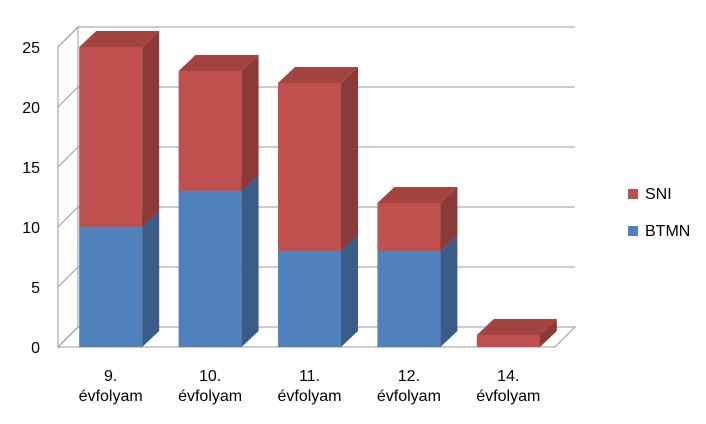 This screenshot has height=424, width=706. What do you see at coordinates (658, 194) in the screenshot?
I see `legend-label: SNI` at bounding box center [658, 194].